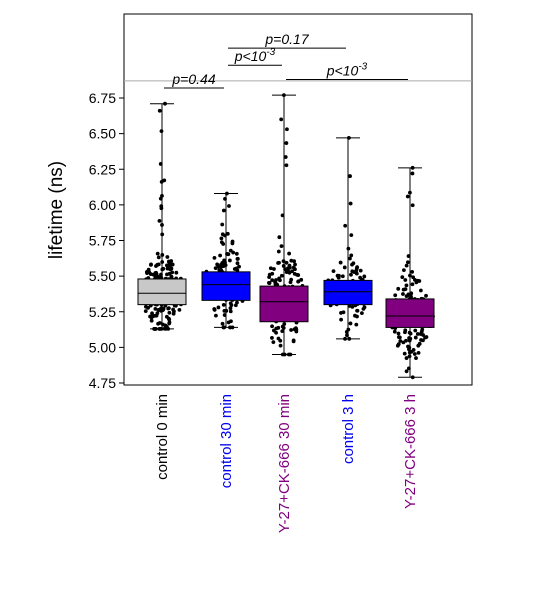 This screenshot has height=606, width=552. I want to click on y-axis-label: lifetime (ns), so click(56, 210).